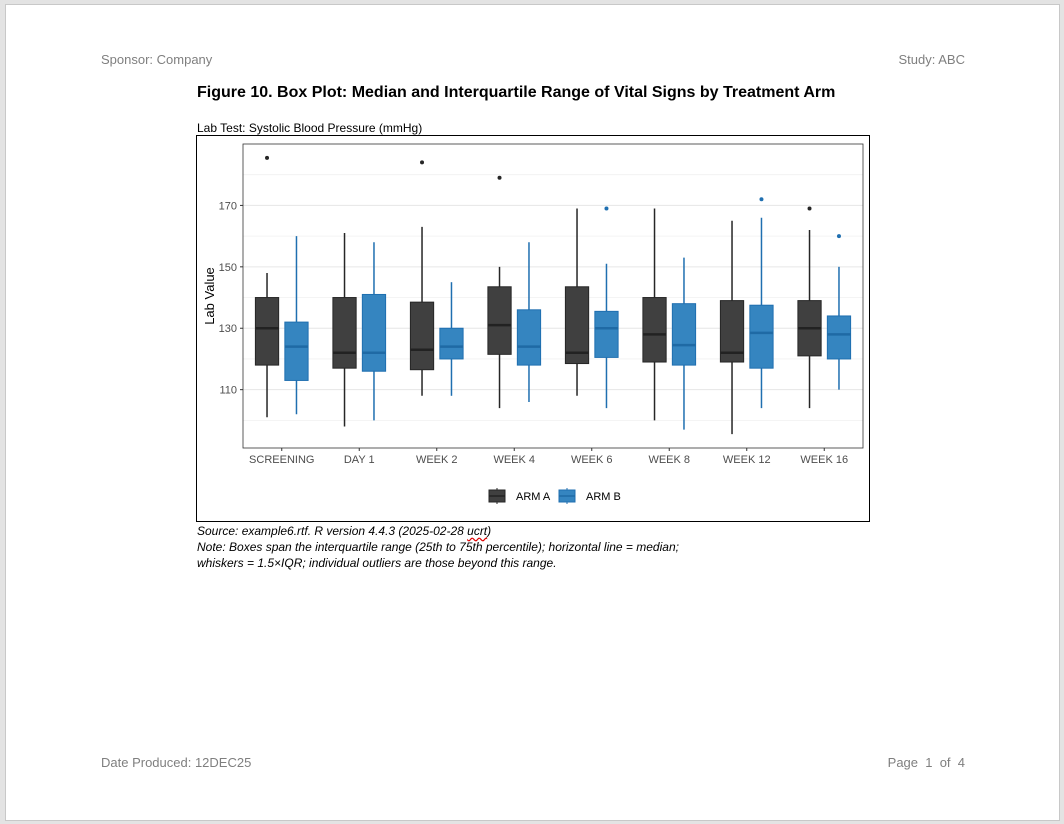 The image size is (1064, 824). Describe the element at coordinates (603, 497) in the screenshot. I see `legend-label: ARM B` at that location.